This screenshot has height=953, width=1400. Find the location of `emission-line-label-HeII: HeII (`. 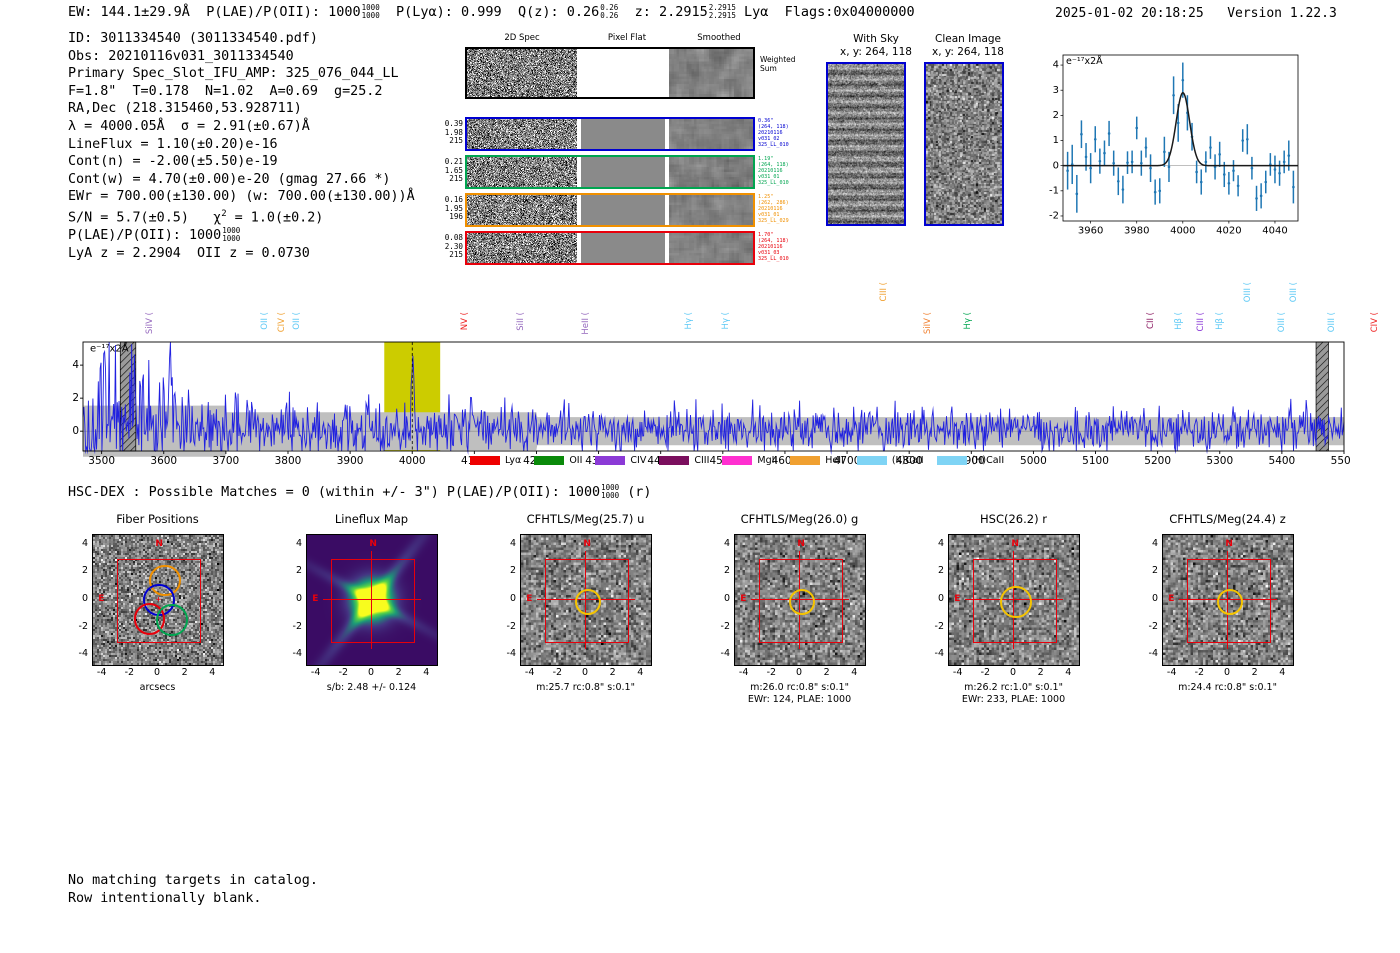

emission-line-label-HeII: HeII ( is located at coordinates (586, 323).